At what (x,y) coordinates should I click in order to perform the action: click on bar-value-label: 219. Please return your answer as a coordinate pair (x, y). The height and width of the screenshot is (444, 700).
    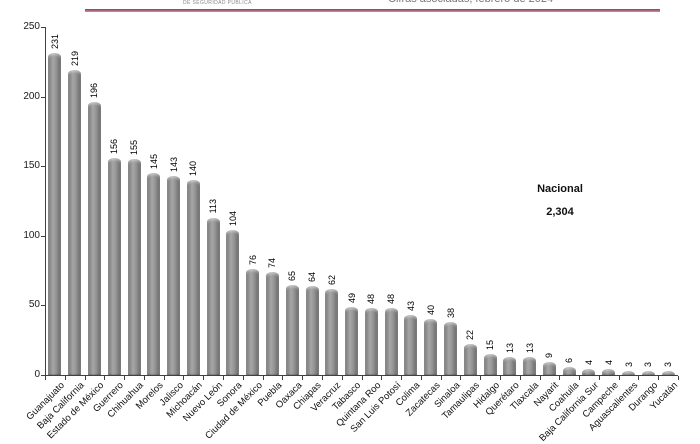
    Looking at the image, I should click on (74, 59).